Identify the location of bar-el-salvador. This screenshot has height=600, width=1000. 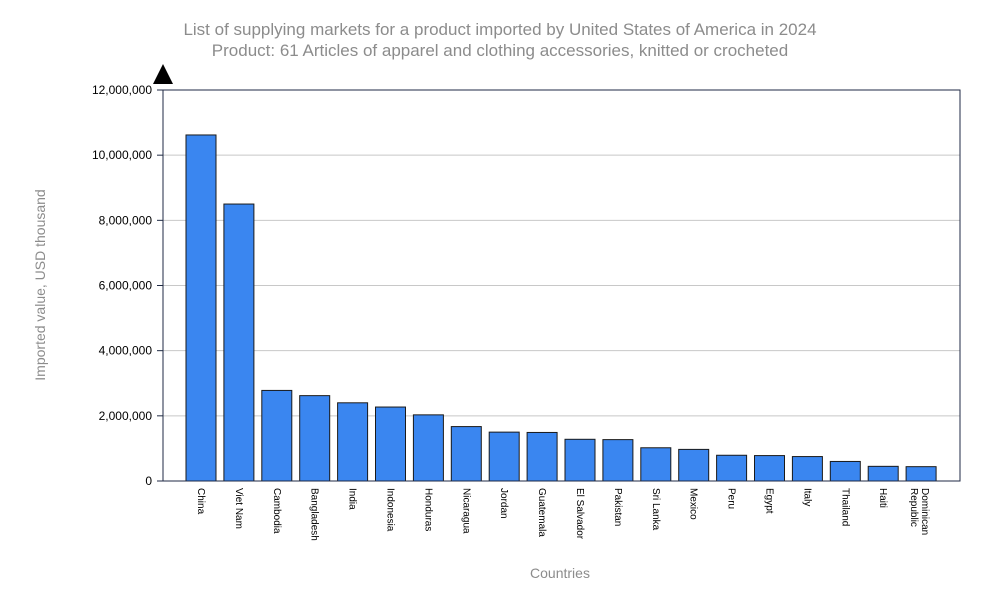
(580, 460).